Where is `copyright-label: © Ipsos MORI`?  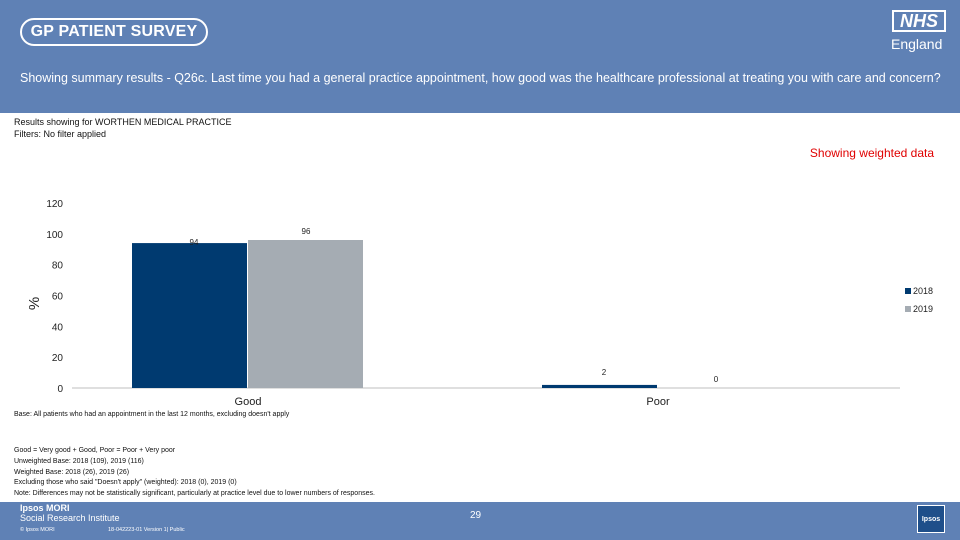 copyright-label: © Ipsos MORI is located at coordinates (37, 530).